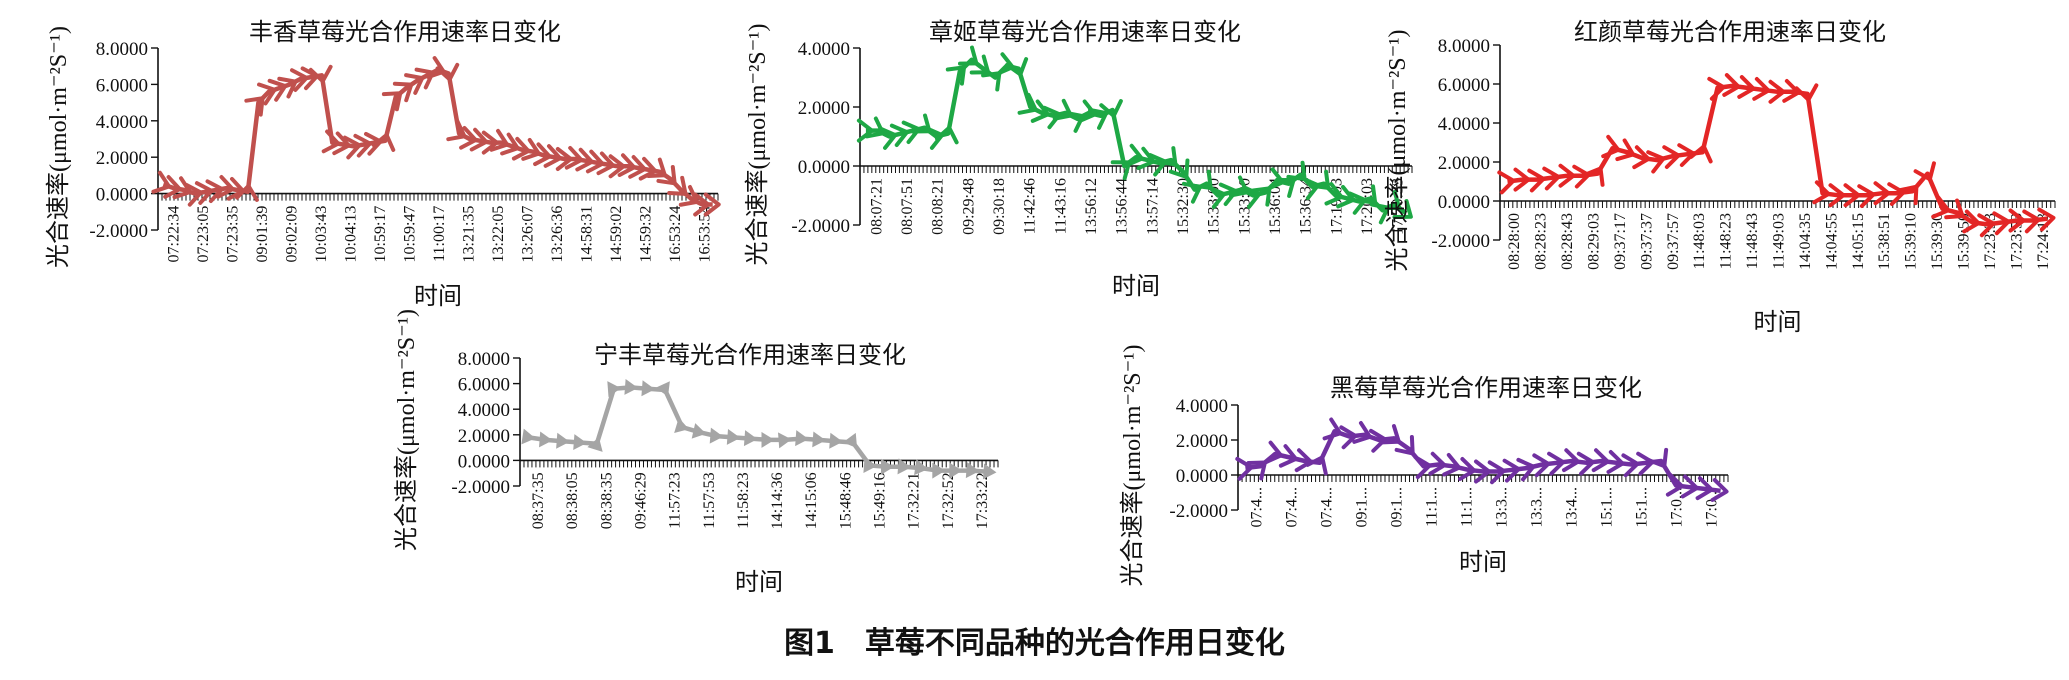 Image resolution: width=2069 pixels, height=680 pixels. What do you see at coordinates (1034, 643) in the screenshot?
I see `figure-caption: 图1 草莓不同品种的光合作用日变化` at bounding box center [1034, 643].